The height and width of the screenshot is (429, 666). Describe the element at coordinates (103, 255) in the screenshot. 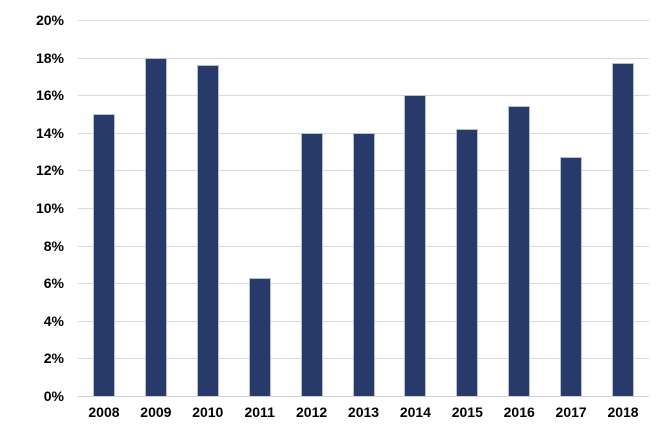

I see `bar-2008` at that location.